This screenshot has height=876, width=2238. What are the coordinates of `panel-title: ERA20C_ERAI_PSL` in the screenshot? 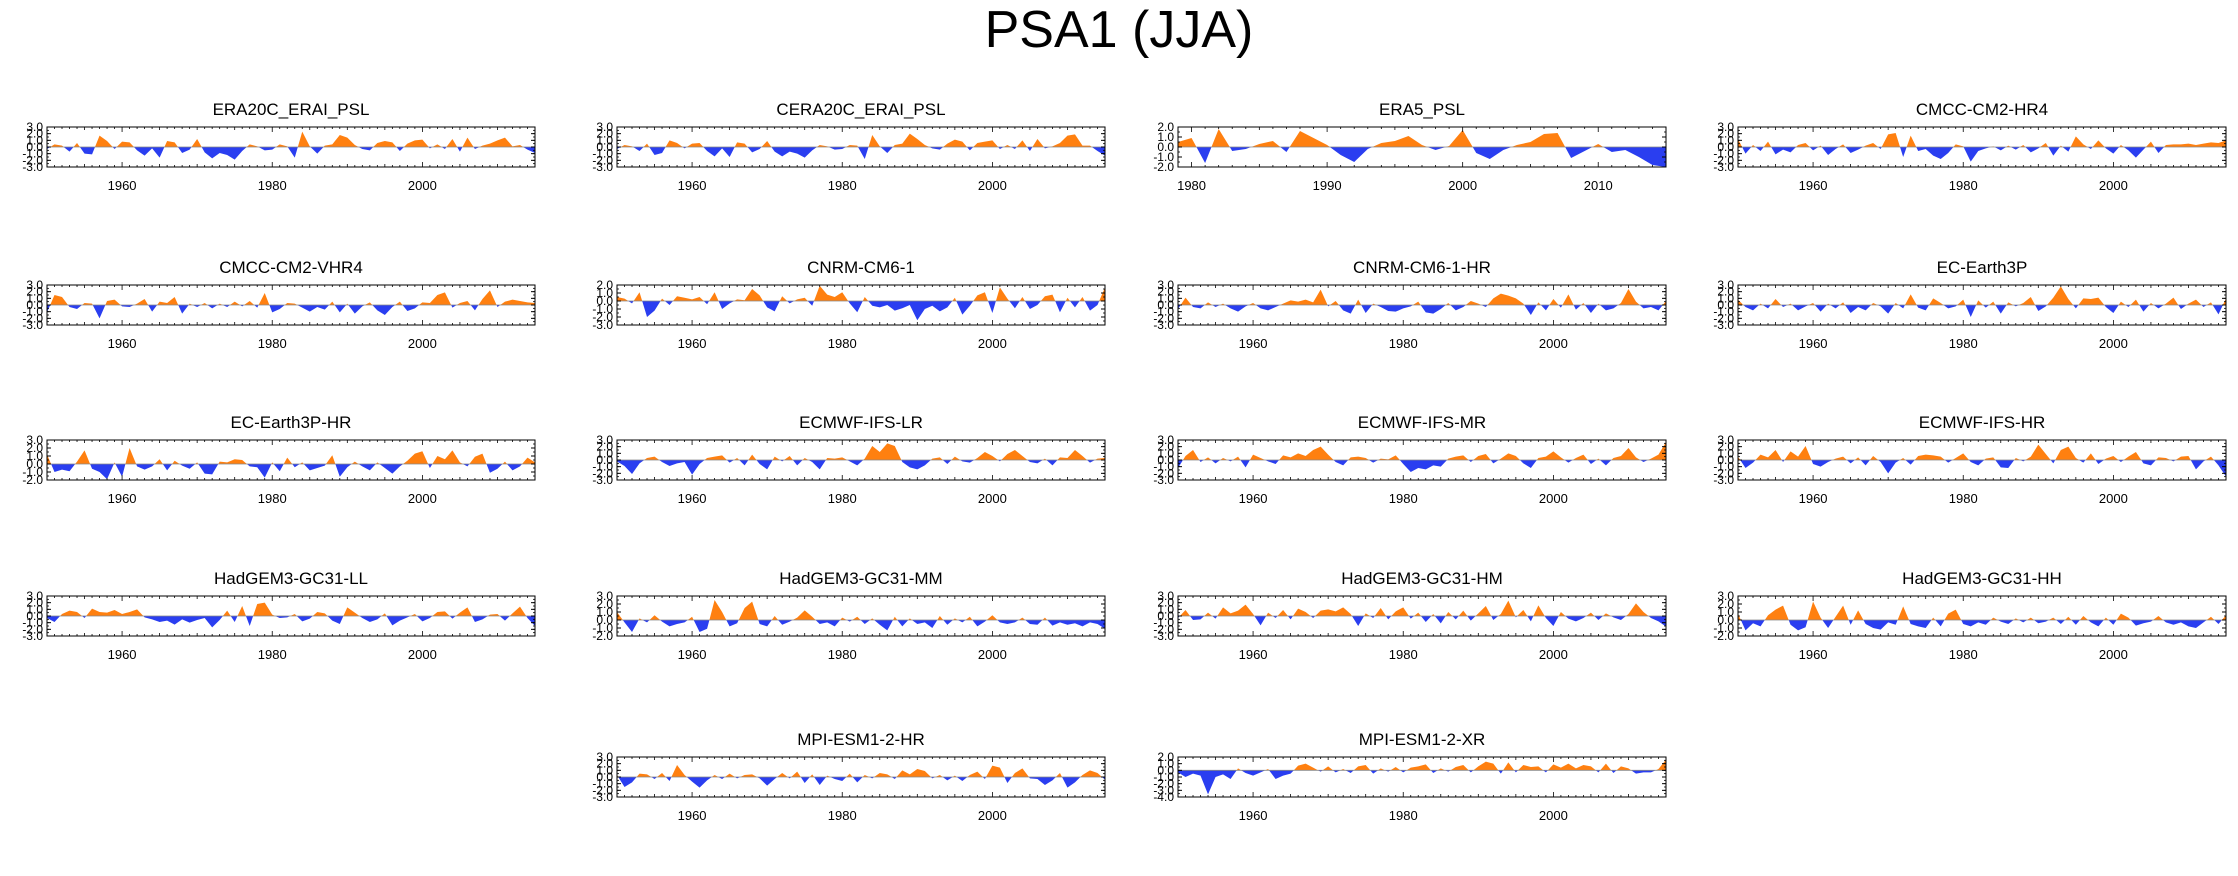 It's located at (291, 109).